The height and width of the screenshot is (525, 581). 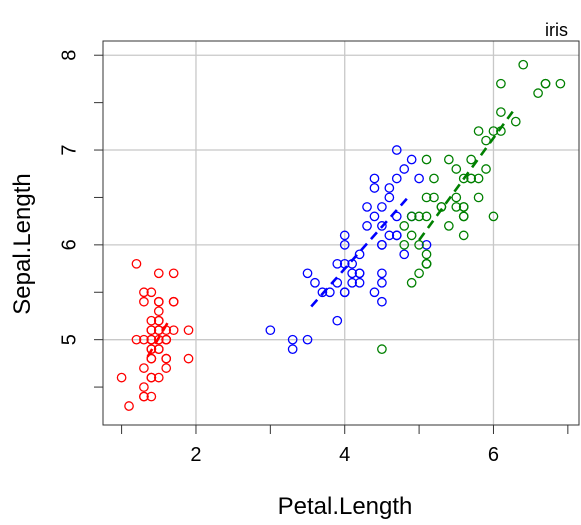 What do you see at coordinates (69, 339) in the screenshot?
I see `y-tick-label: 5` at bounding box center [69, 339].